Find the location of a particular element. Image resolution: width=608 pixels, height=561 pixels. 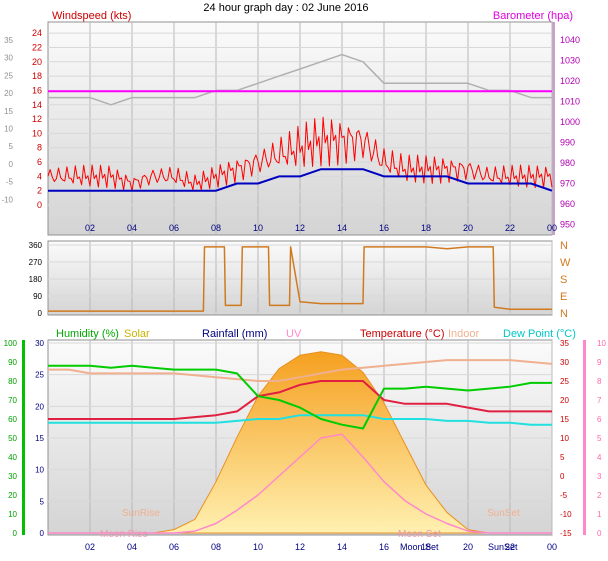

uv-axis-bar is located at coordinates (584, 437).